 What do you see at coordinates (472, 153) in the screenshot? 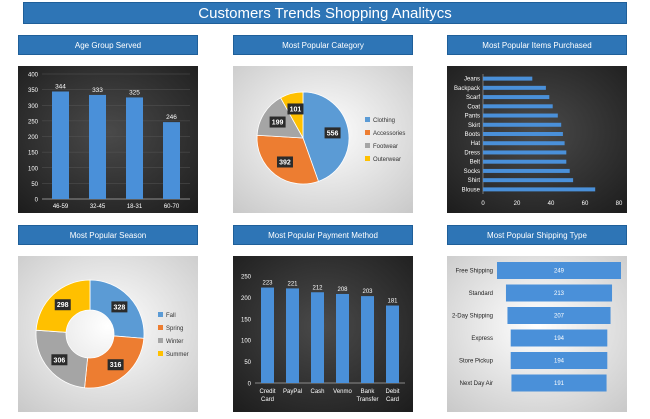
I see `y-tick-label: Dress` at bounding box center [472, 153].